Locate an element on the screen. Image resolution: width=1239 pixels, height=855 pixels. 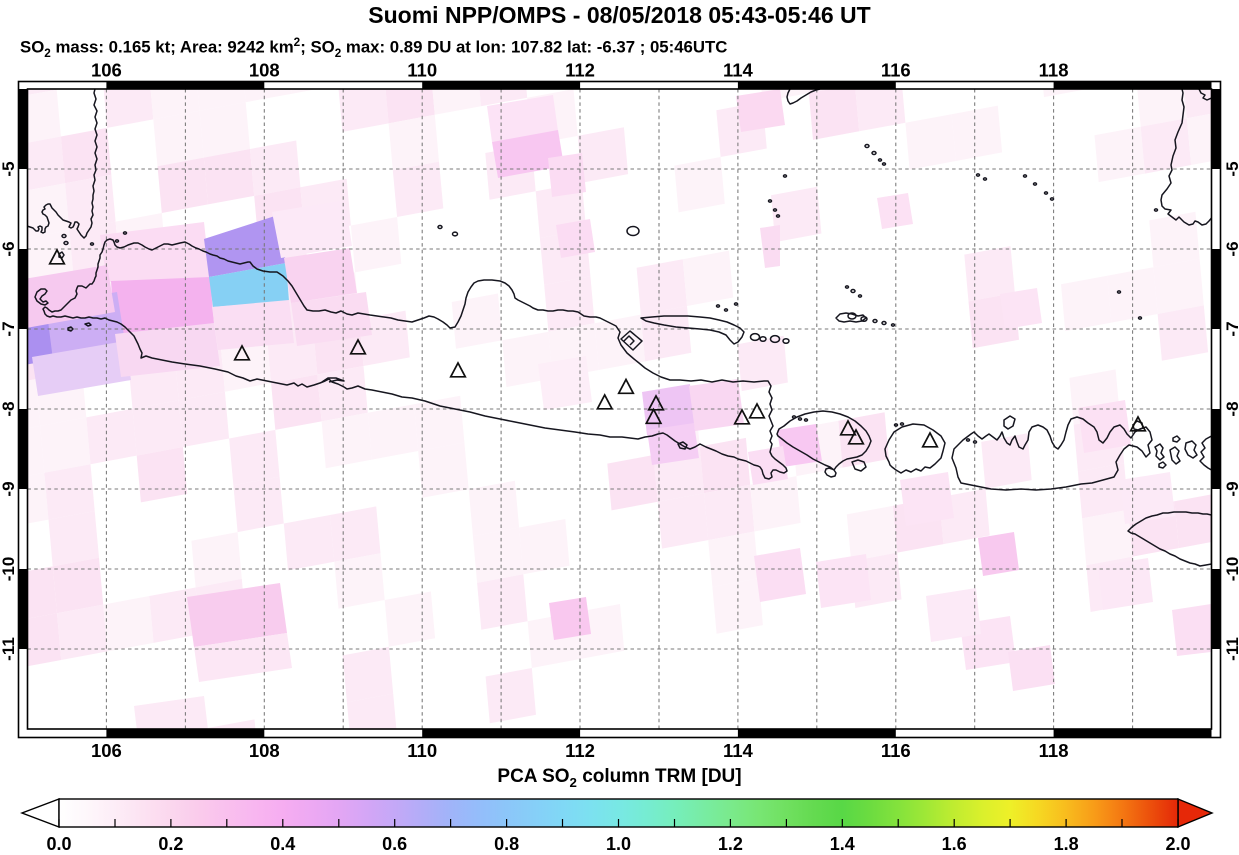
svg-text: 1.8 is located at coordinates (1066, 844).